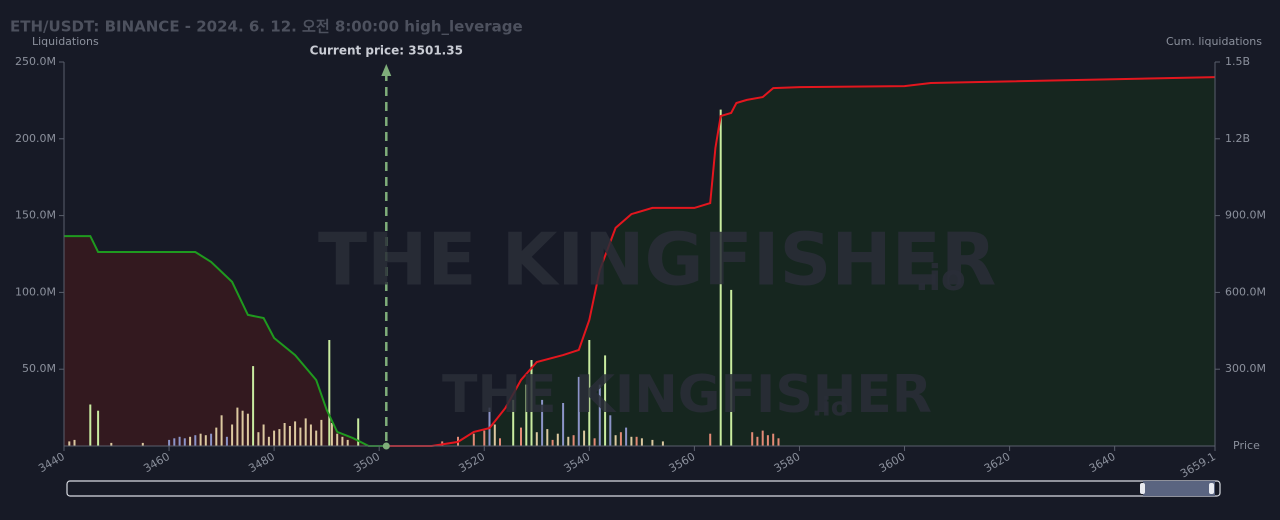 The image size is (1280, 520). I want to click on slider-track, so click(643, 488).